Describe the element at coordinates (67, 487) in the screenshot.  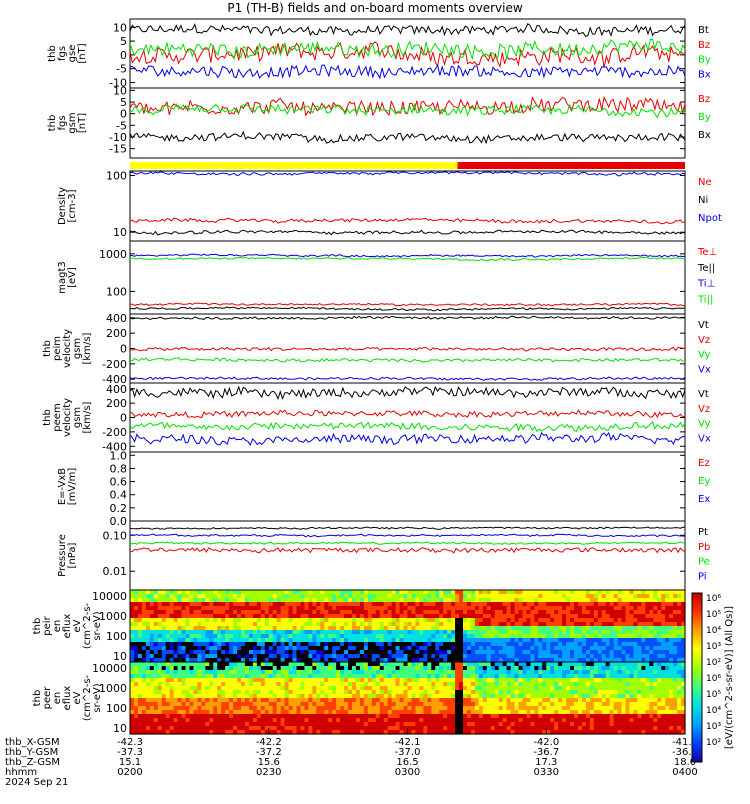
I see `efield-ylabel: E=-VxB[mV/m]` at that location.